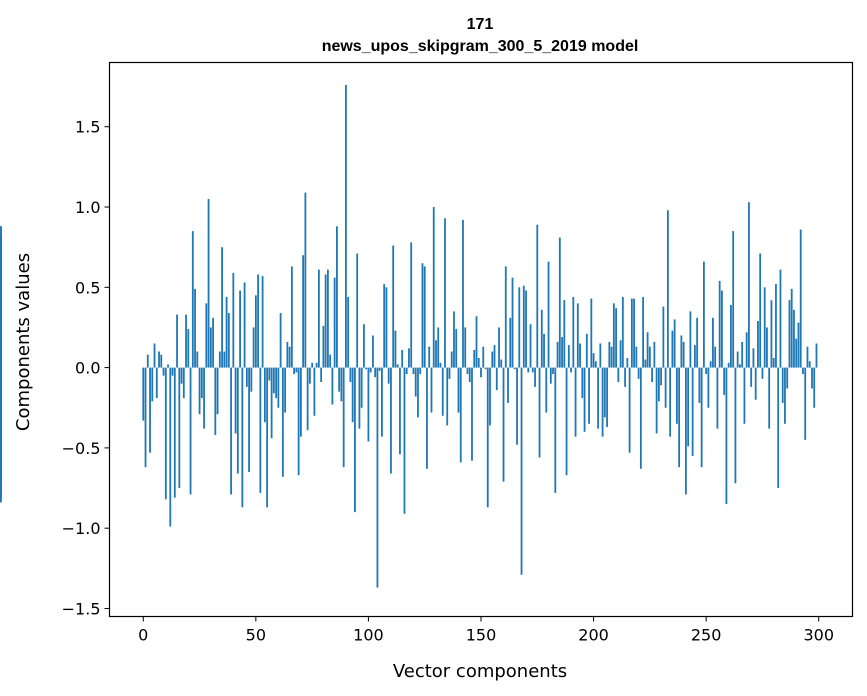 The width and height of the screenshot is (867, 696). What do you see at coordinates (87, 127) in the screenshot?
I see `y-tick-label: 1.5` at bounding box center [87, 127].